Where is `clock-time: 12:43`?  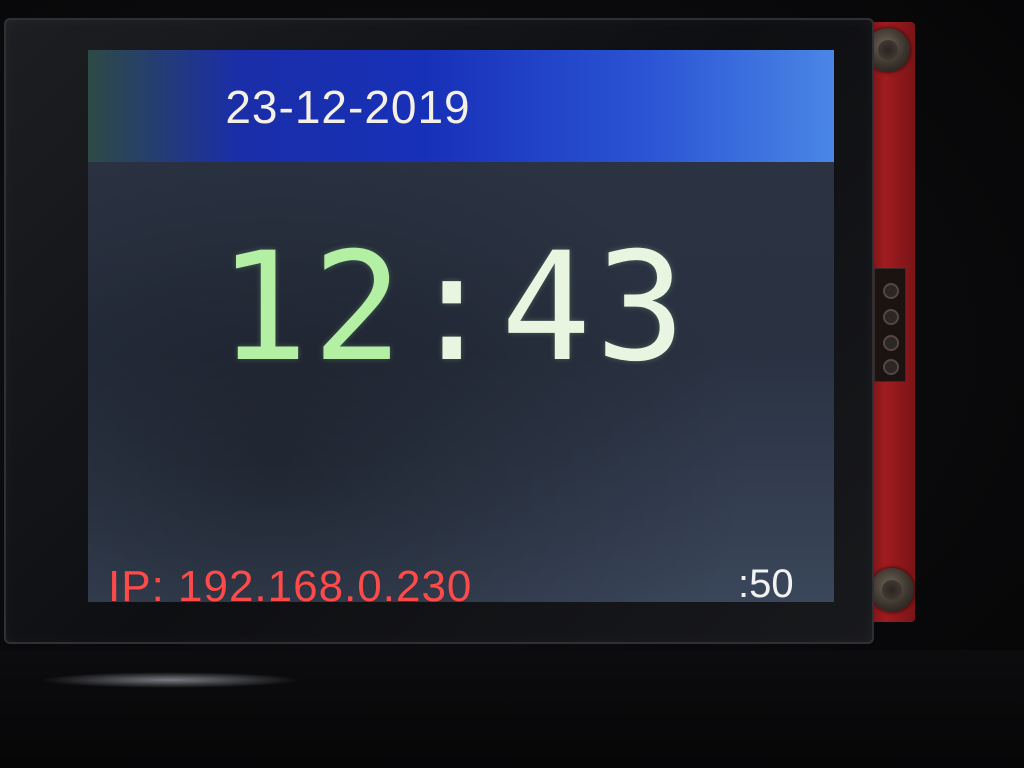 clock-time: 12:43 is located at coordinates (468, 308).